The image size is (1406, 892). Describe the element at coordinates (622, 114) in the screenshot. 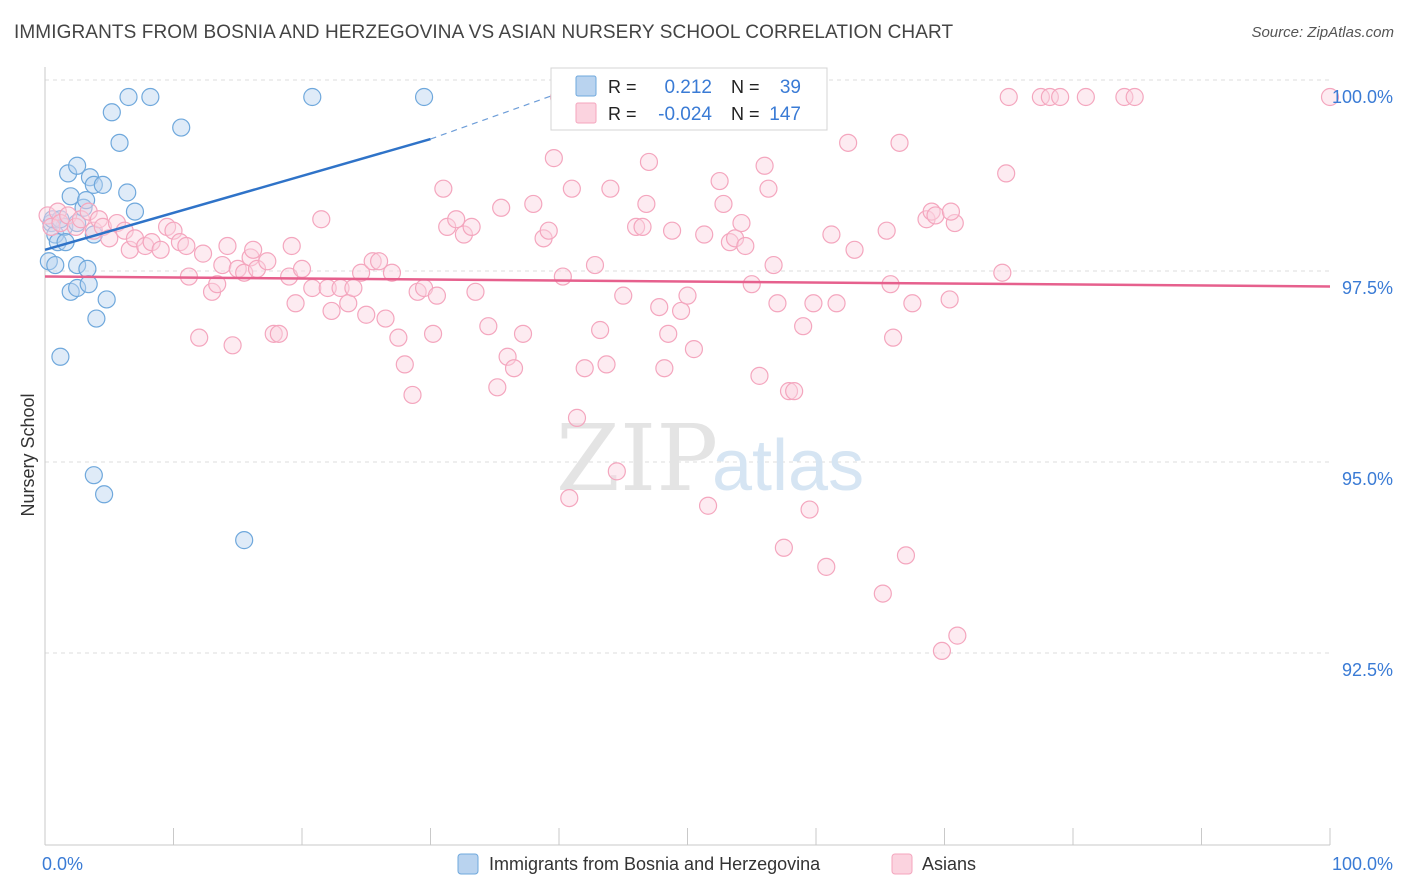

I see `stats-r-label-asians: R =` at that location.